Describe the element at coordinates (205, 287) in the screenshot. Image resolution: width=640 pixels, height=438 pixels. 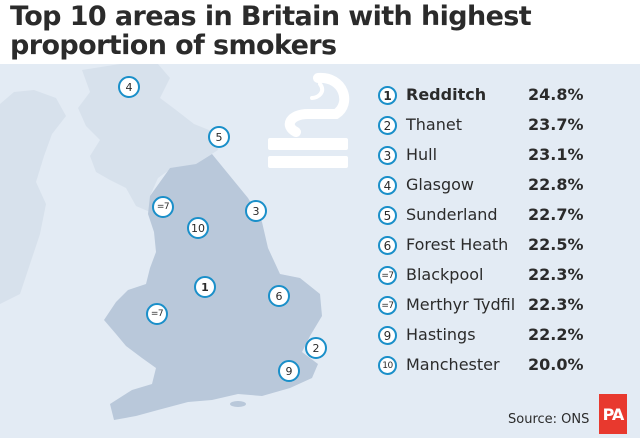
I see `map-pin-redditch: 1` at that location.